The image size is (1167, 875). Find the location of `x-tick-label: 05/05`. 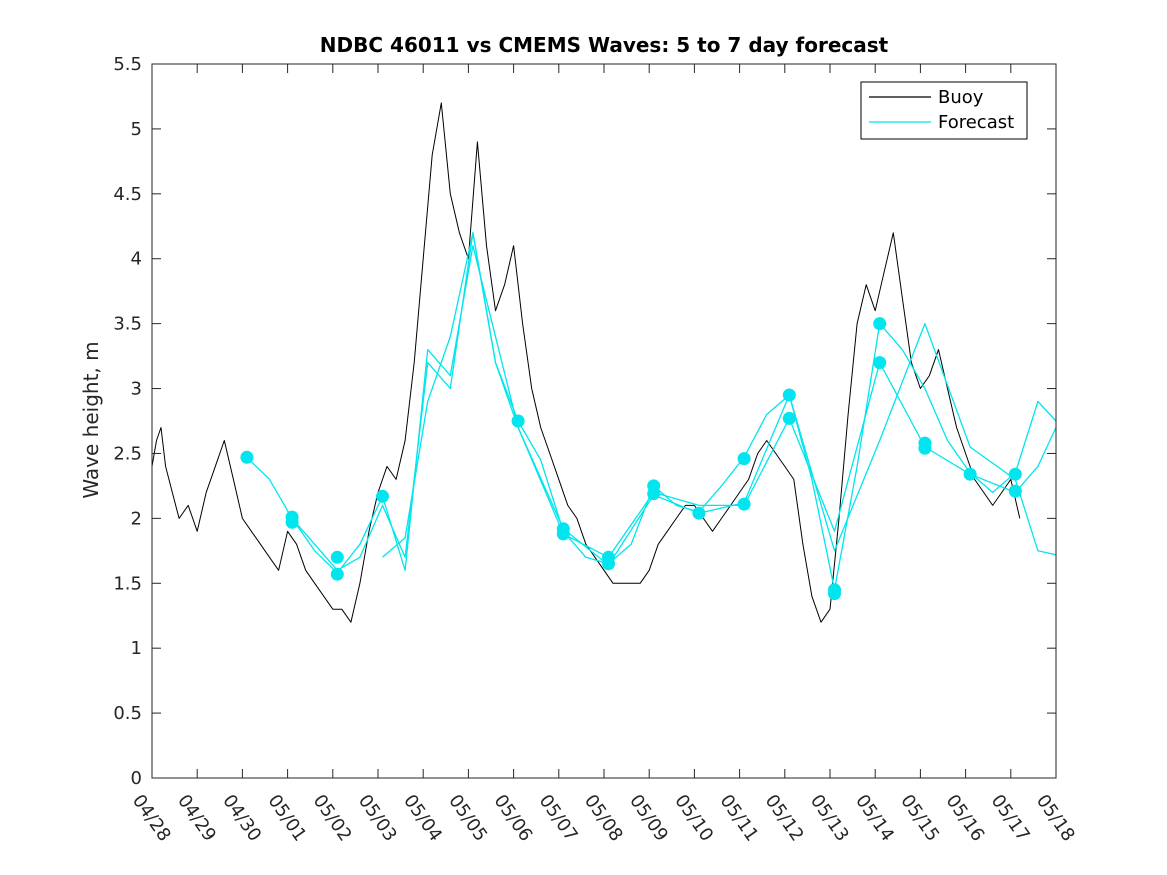

x-tick-label: 05/05 is located at coordinates (467, 818).